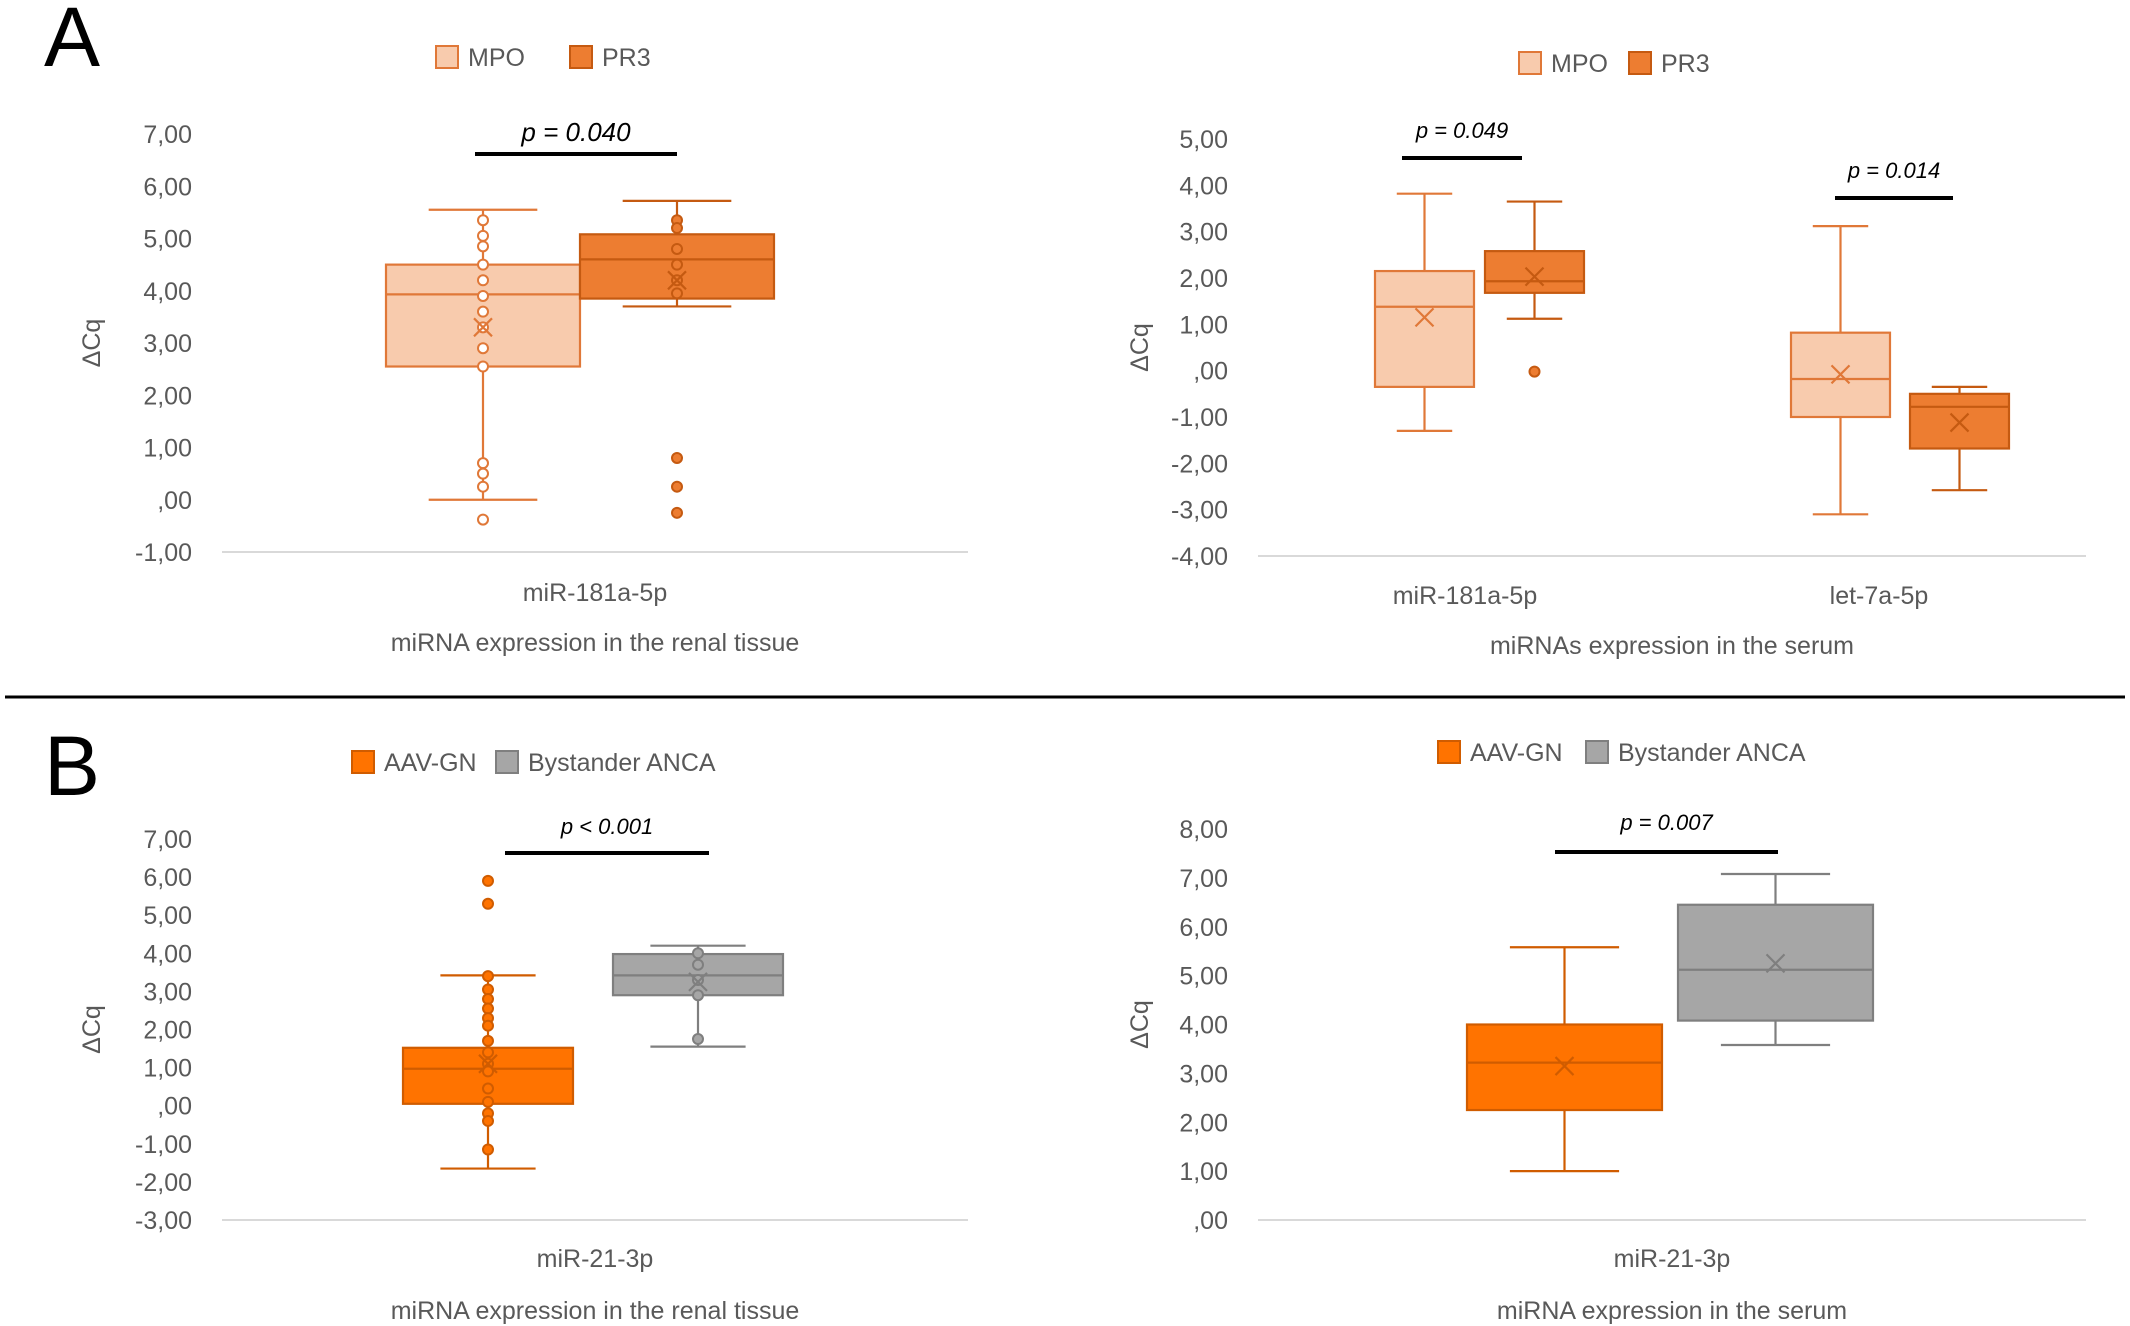 The height and width of the screenshot is (1326, 2130). What do you see at coordinates (677, 359) in the screenshot?
I see `box-pr3` at bounding box center [677, 359].